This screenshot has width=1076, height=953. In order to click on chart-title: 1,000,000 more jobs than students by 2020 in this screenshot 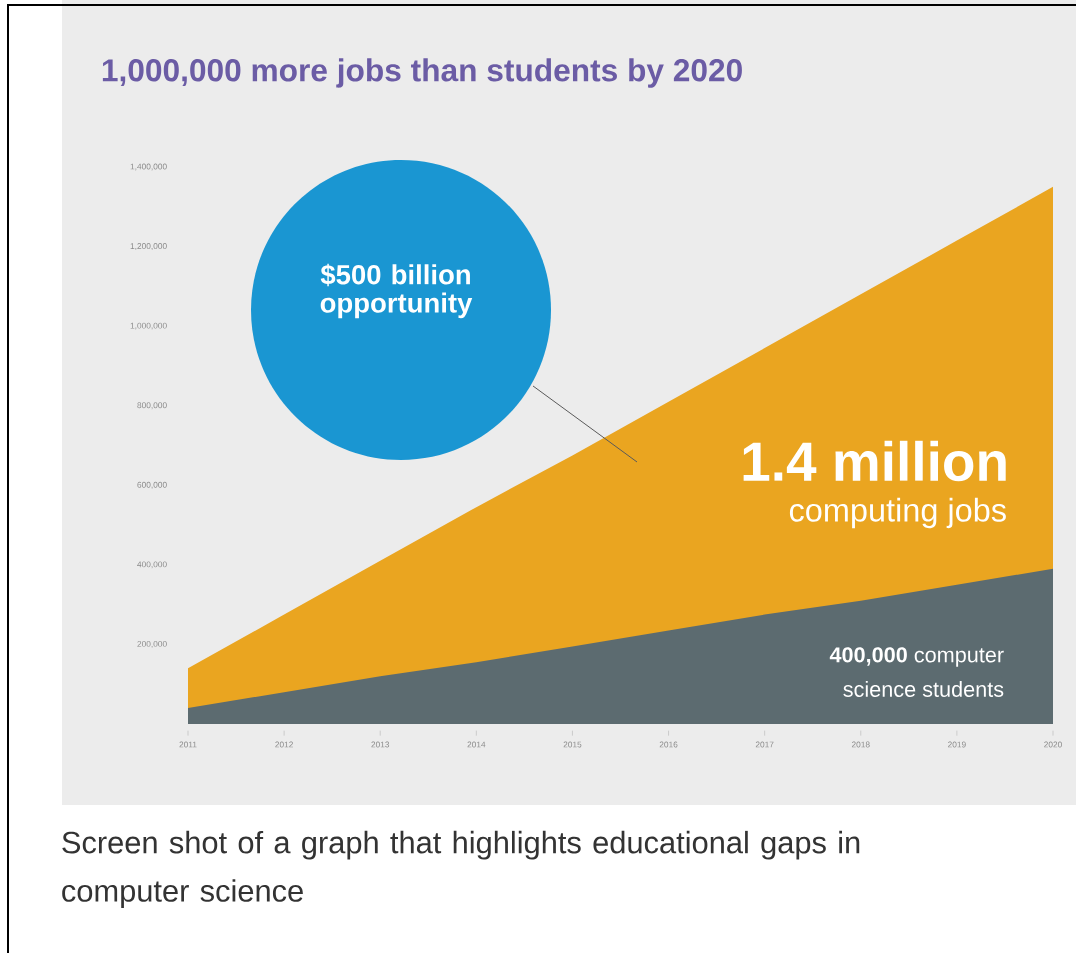, I will do `click(422, 73)`.